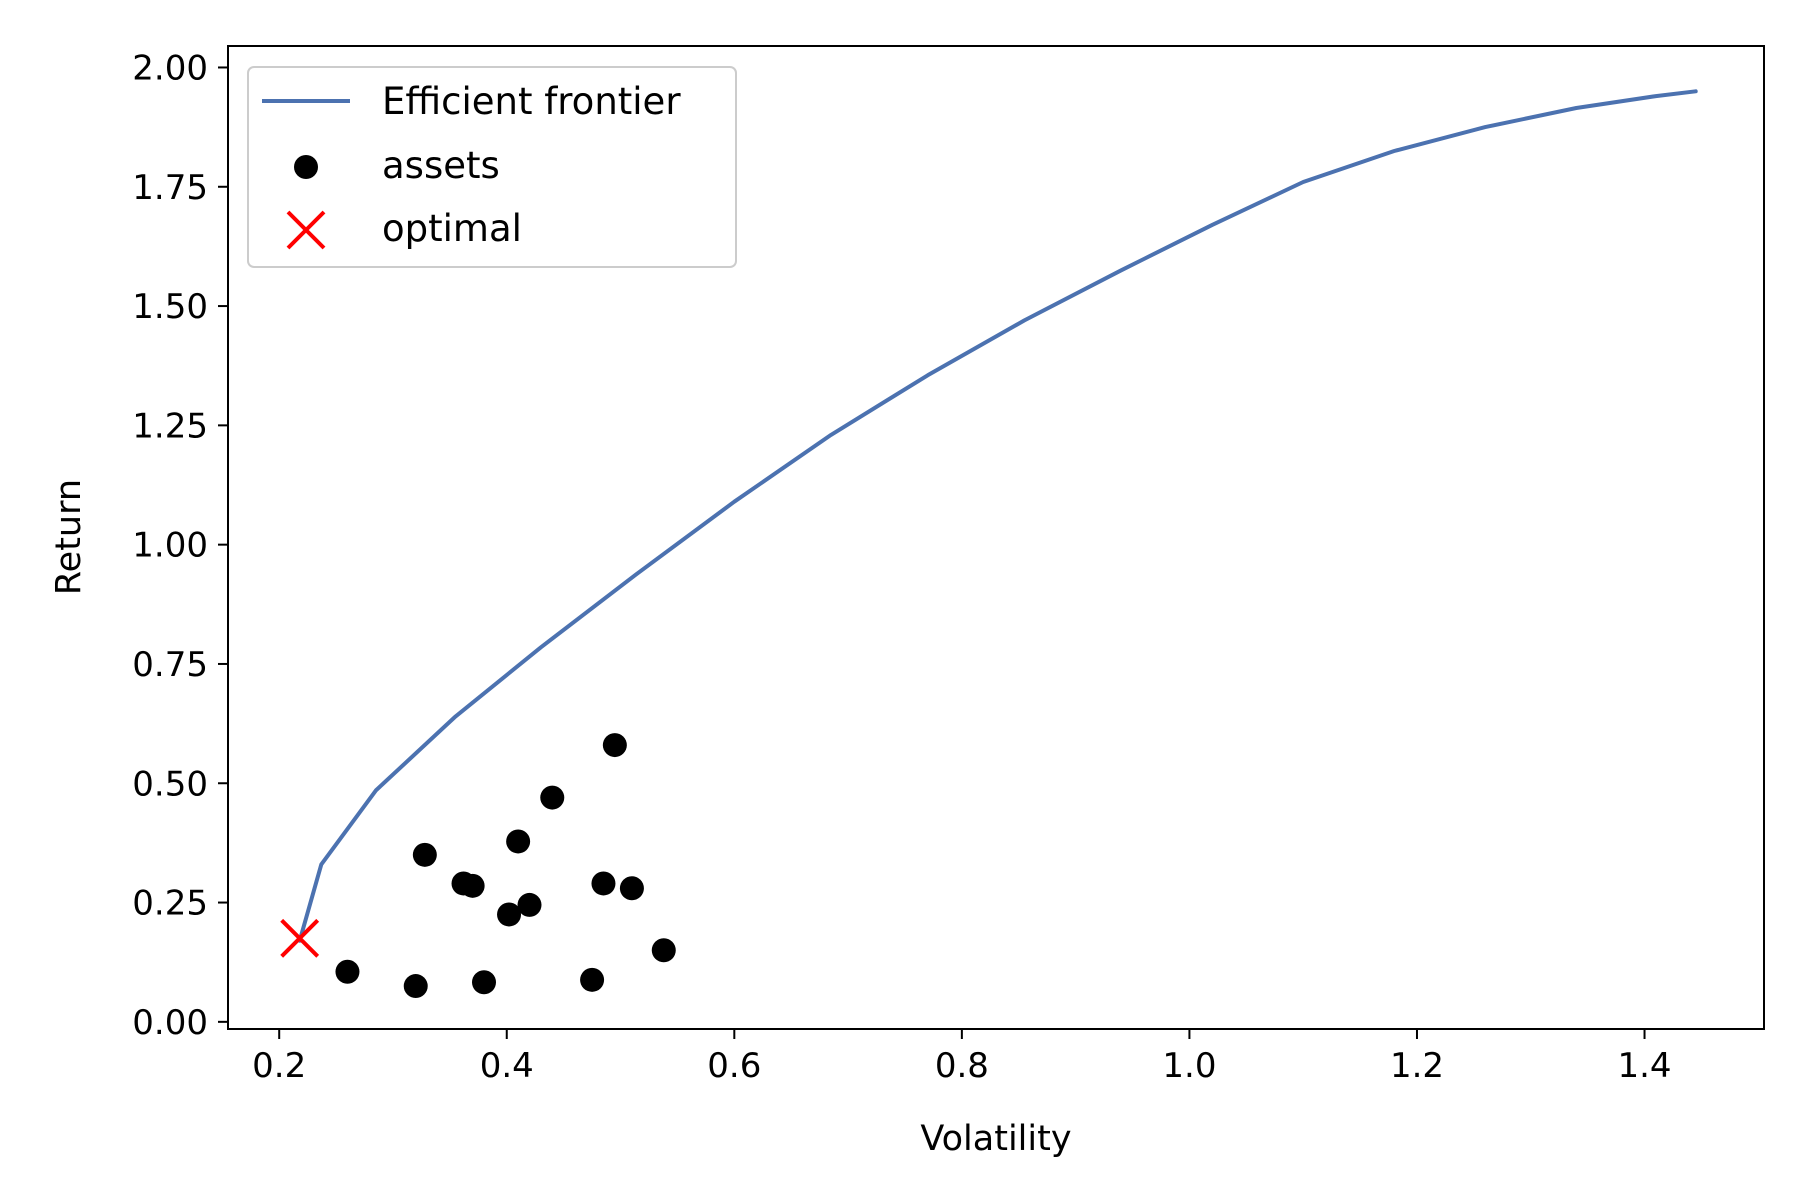  I want to click on legend-box, so click(492, 167).